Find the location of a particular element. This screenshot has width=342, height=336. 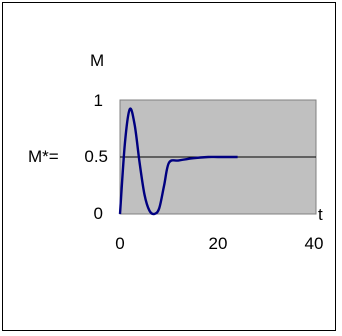

x-tick-label-40: 40 is located at coordinates (314, 243).